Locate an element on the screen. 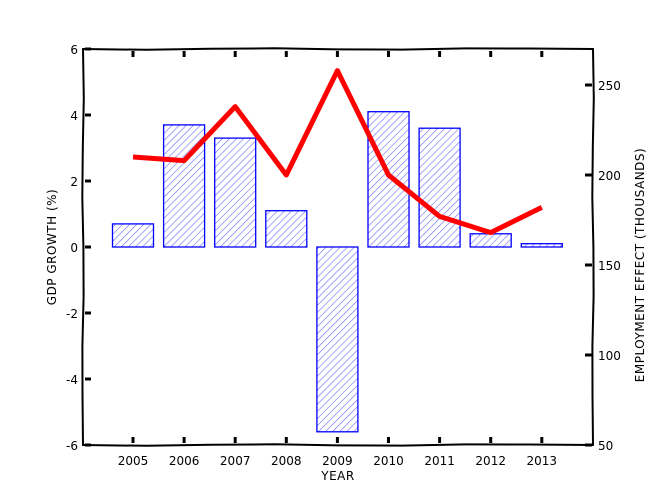  bar-2009 is located at coordinates (337, 339).